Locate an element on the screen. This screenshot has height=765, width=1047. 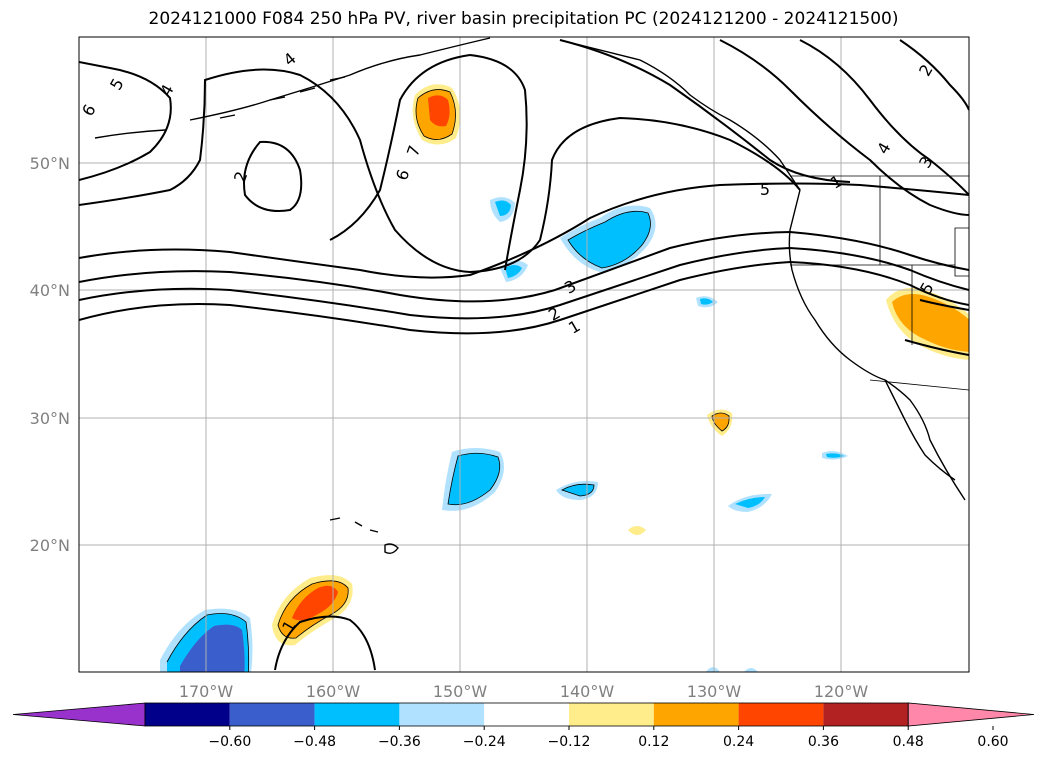
colorbar-label: 0.48 is located at coordinates (908, 742).